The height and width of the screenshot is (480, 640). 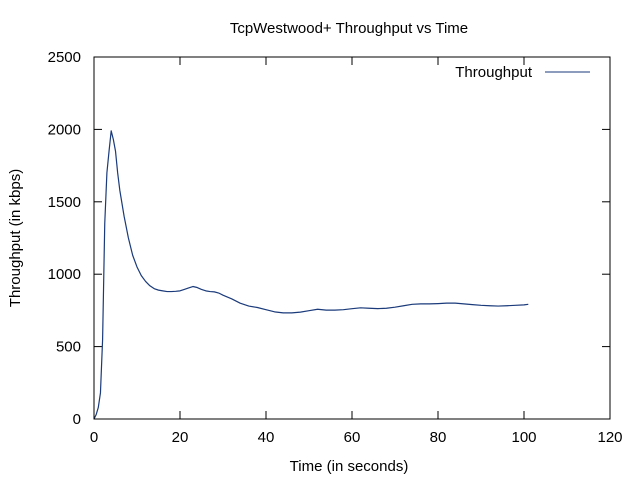 I want to click on y-tick-label: 2500, so click(x=64, y=57).